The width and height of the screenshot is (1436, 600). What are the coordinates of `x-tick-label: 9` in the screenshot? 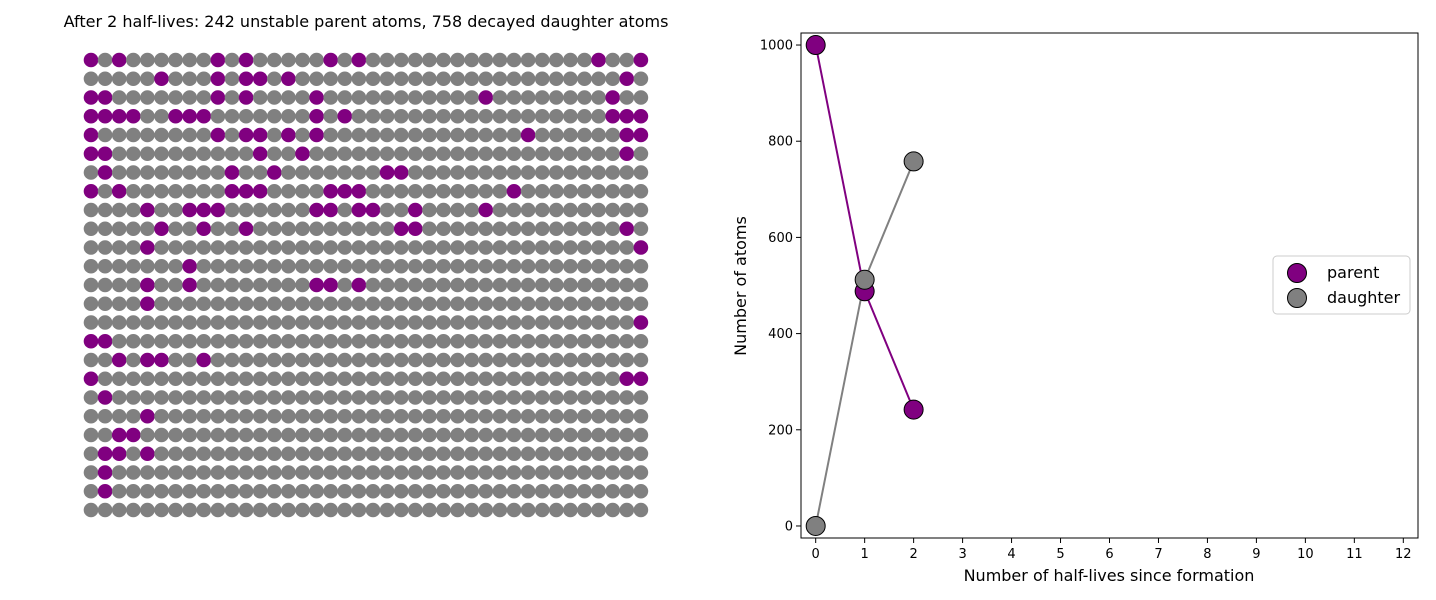 It's located at (1256, 554).